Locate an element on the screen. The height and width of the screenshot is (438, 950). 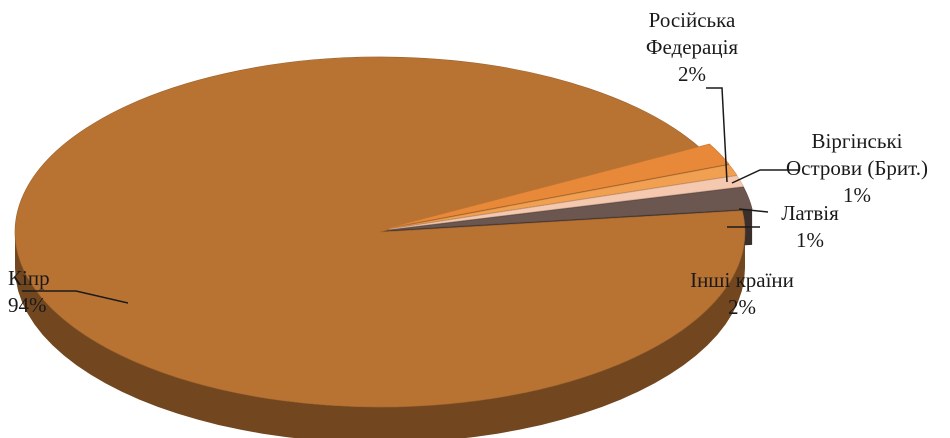
leader-line-cyprus is located at coordinates (75, 297).